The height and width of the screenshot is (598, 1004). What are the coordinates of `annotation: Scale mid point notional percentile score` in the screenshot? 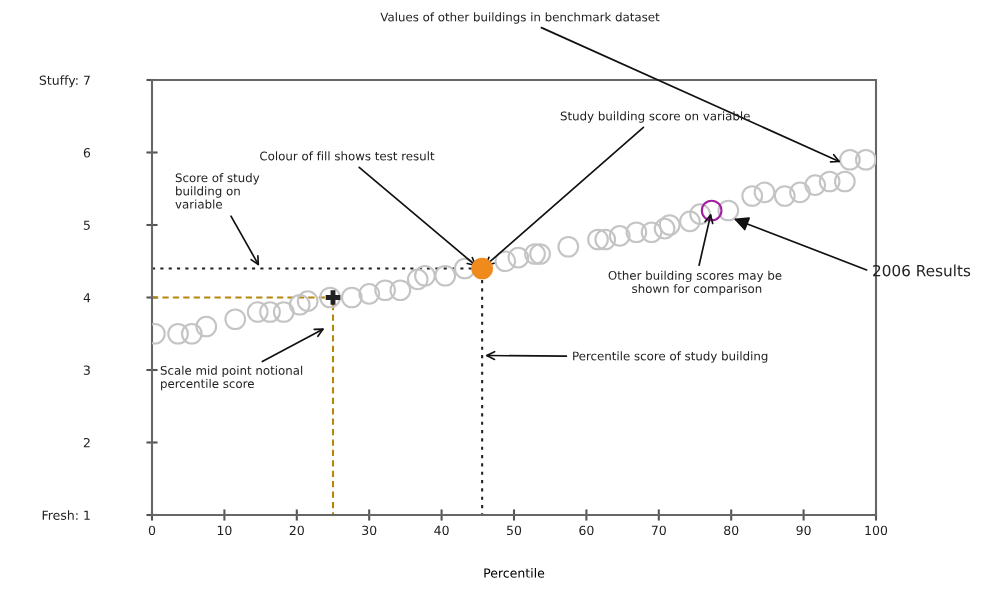 It's located at (231, 378).